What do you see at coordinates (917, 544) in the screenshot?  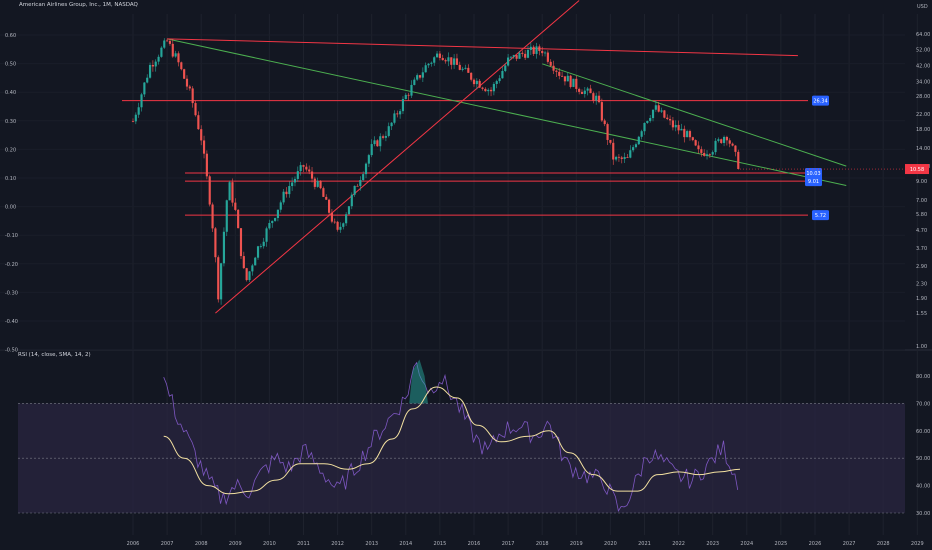 I see `x-tick-label: 2029` at bounding box center [917, 544].